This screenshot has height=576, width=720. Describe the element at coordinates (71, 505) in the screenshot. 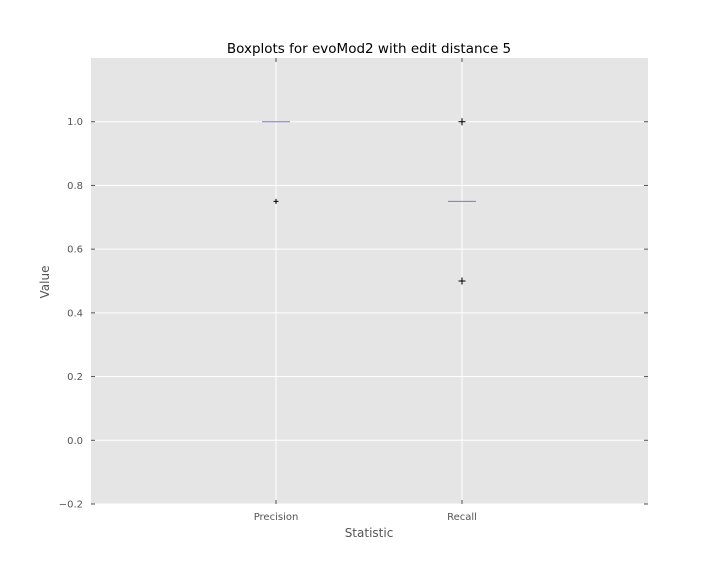

I see `y-tick-label: −0.2` at that location.